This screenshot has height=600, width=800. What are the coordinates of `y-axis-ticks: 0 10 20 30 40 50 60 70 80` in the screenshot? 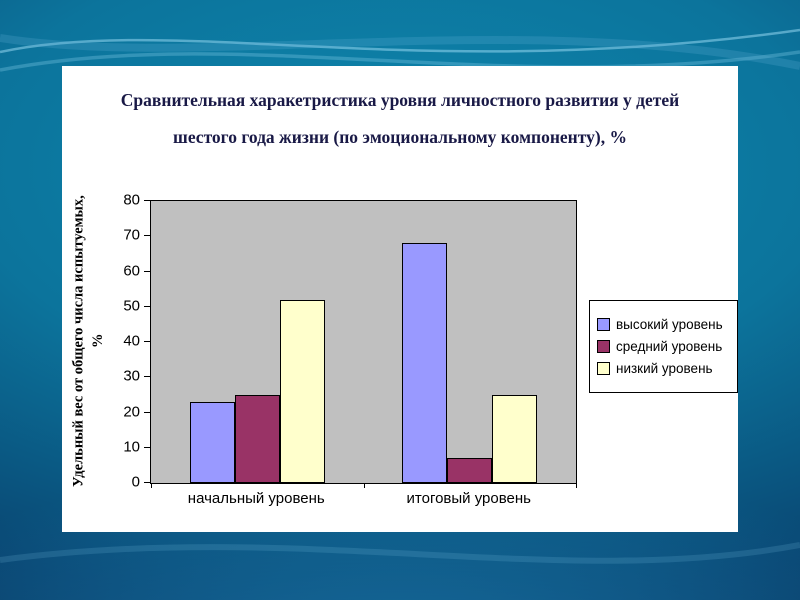 It's located at (127, 341).